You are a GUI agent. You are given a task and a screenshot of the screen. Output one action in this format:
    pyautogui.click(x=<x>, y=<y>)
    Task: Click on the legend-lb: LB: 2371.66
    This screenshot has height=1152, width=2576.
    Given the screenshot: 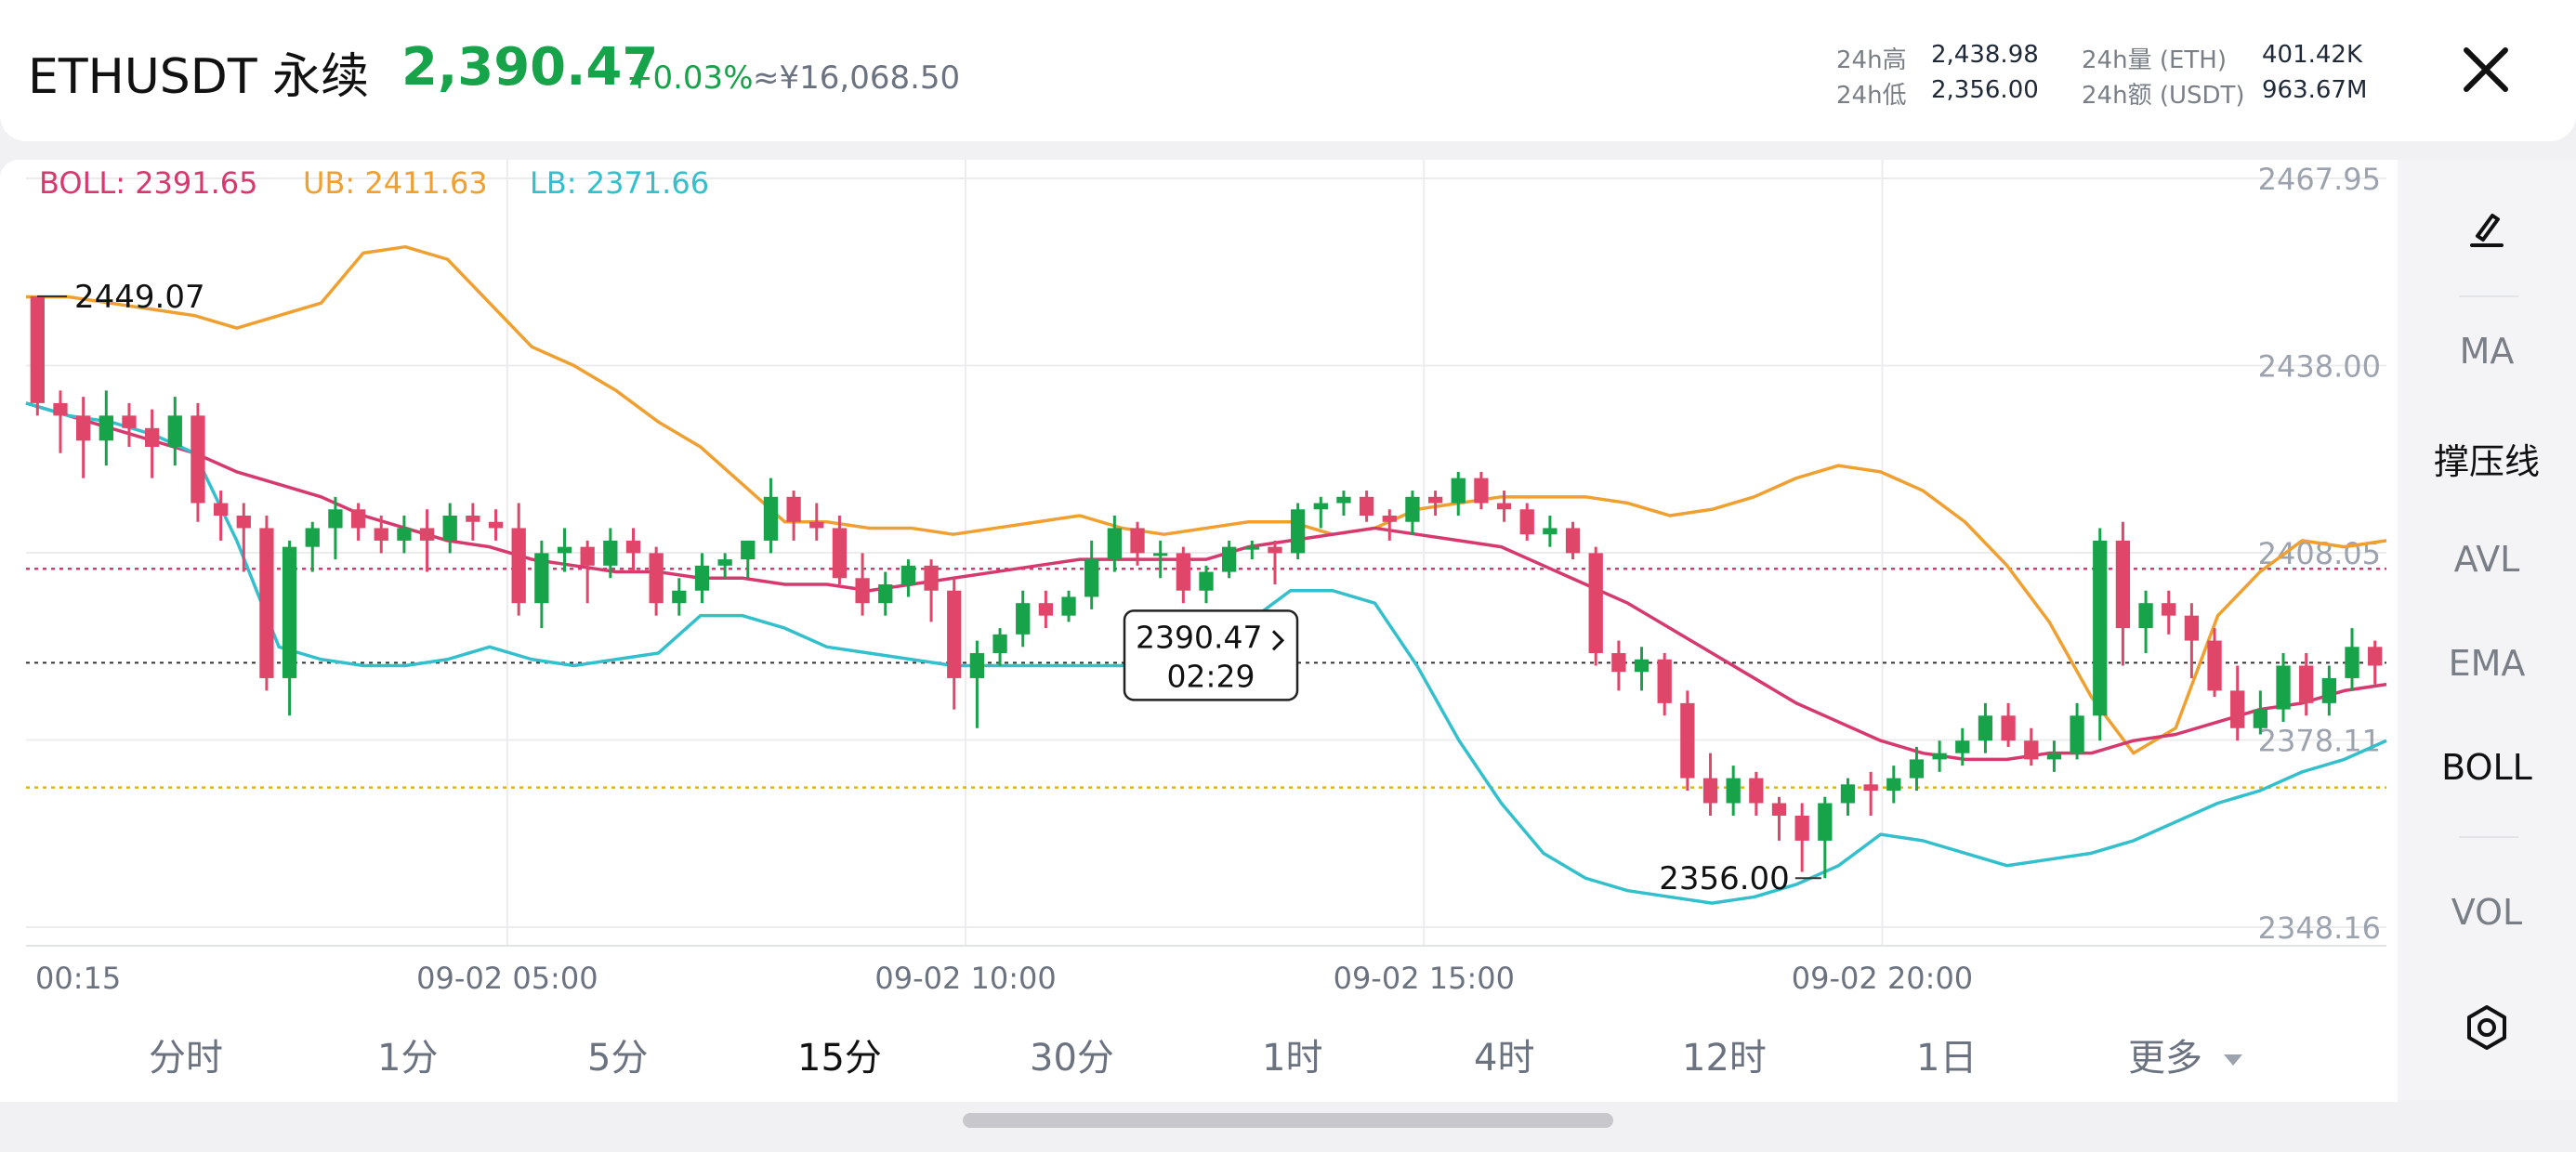 What is the action you would take?
    pyautogui.click(x=620, y=183)
    